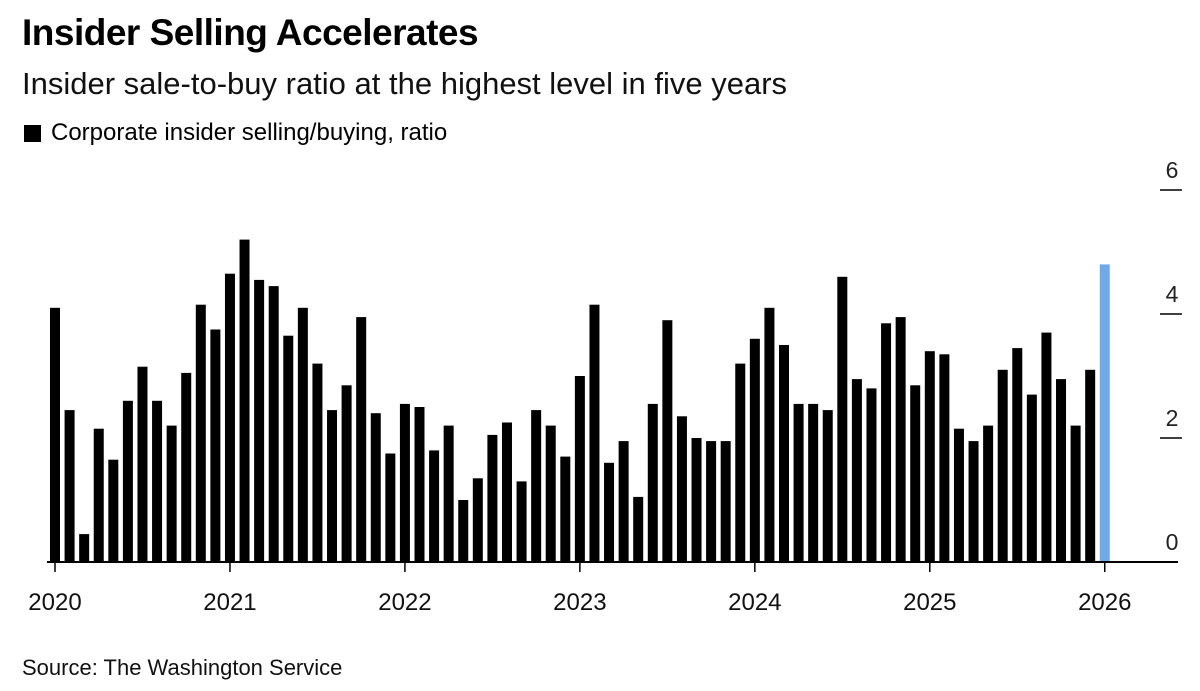 The height and width of the screenshot is (691, 1200). Describe the element at coordinates (1172, 418) in the screenshot. I see `y-tick-label: 2` at that location.